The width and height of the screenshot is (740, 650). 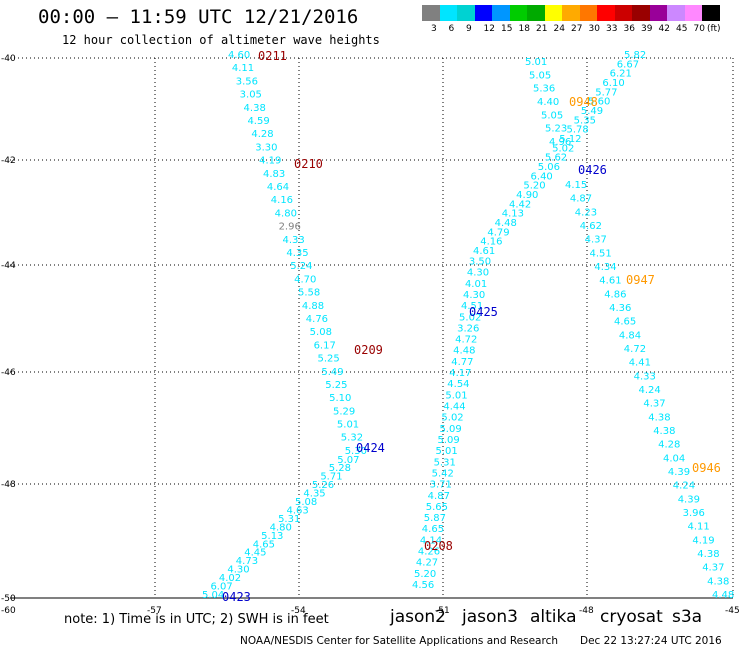 What do you see at coordinates (548, 102) in the screenshot?
I see `wave-height-value: 4.40` at bounding box center [548, 102].